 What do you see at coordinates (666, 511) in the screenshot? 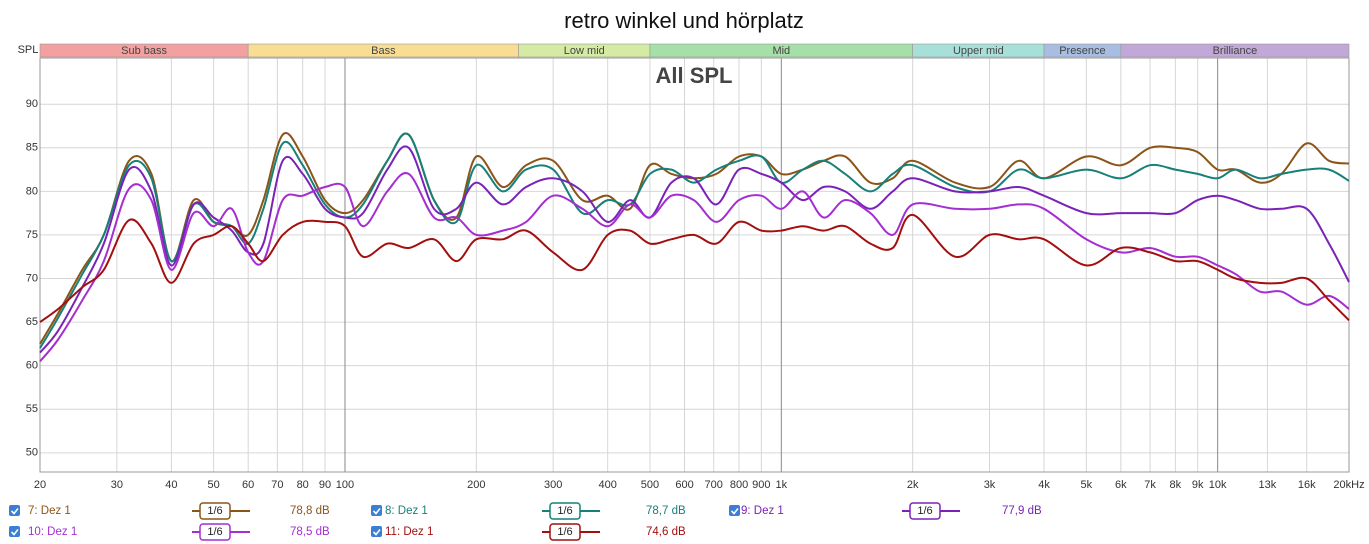
I see `legend-level: 78,7 dB` at bounding box center [666, 511].